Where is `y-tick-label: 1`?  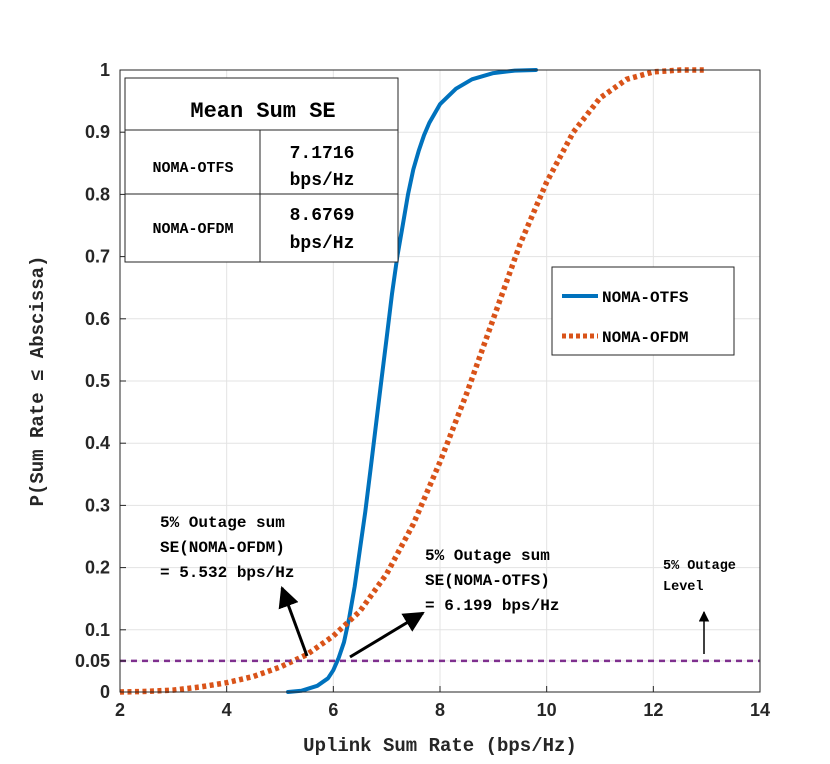 y-tick-label: 1 is located at coordinates (105, 70).